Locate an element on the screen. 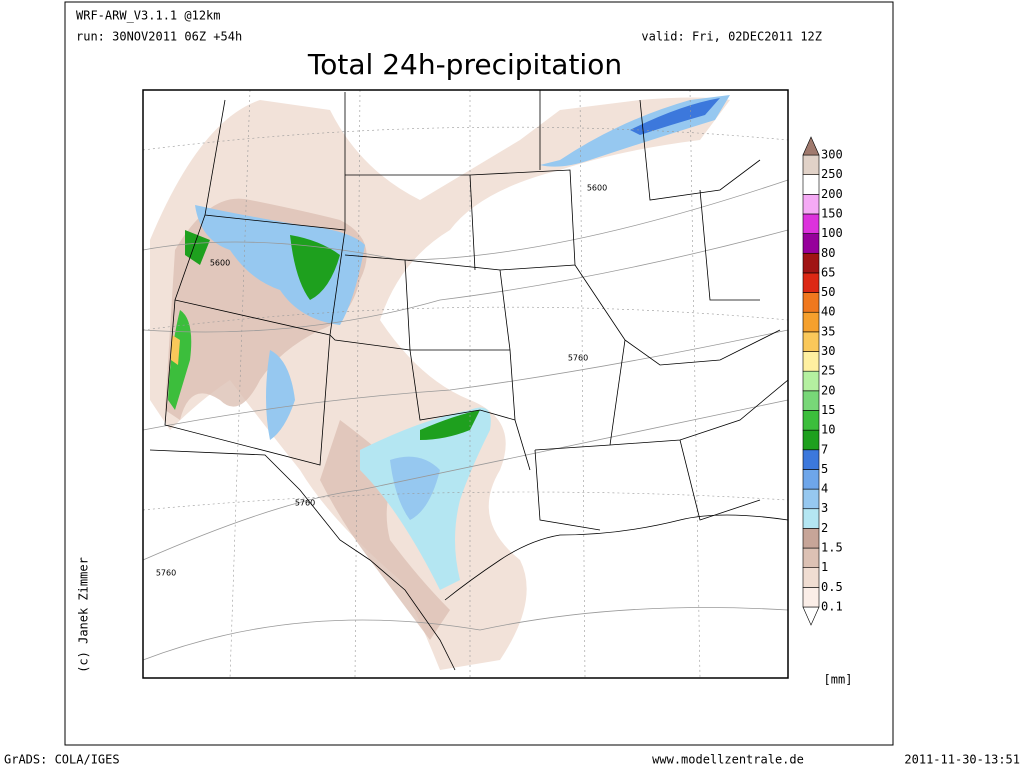  colorbar-triangle is located at coordinates (811, 146).